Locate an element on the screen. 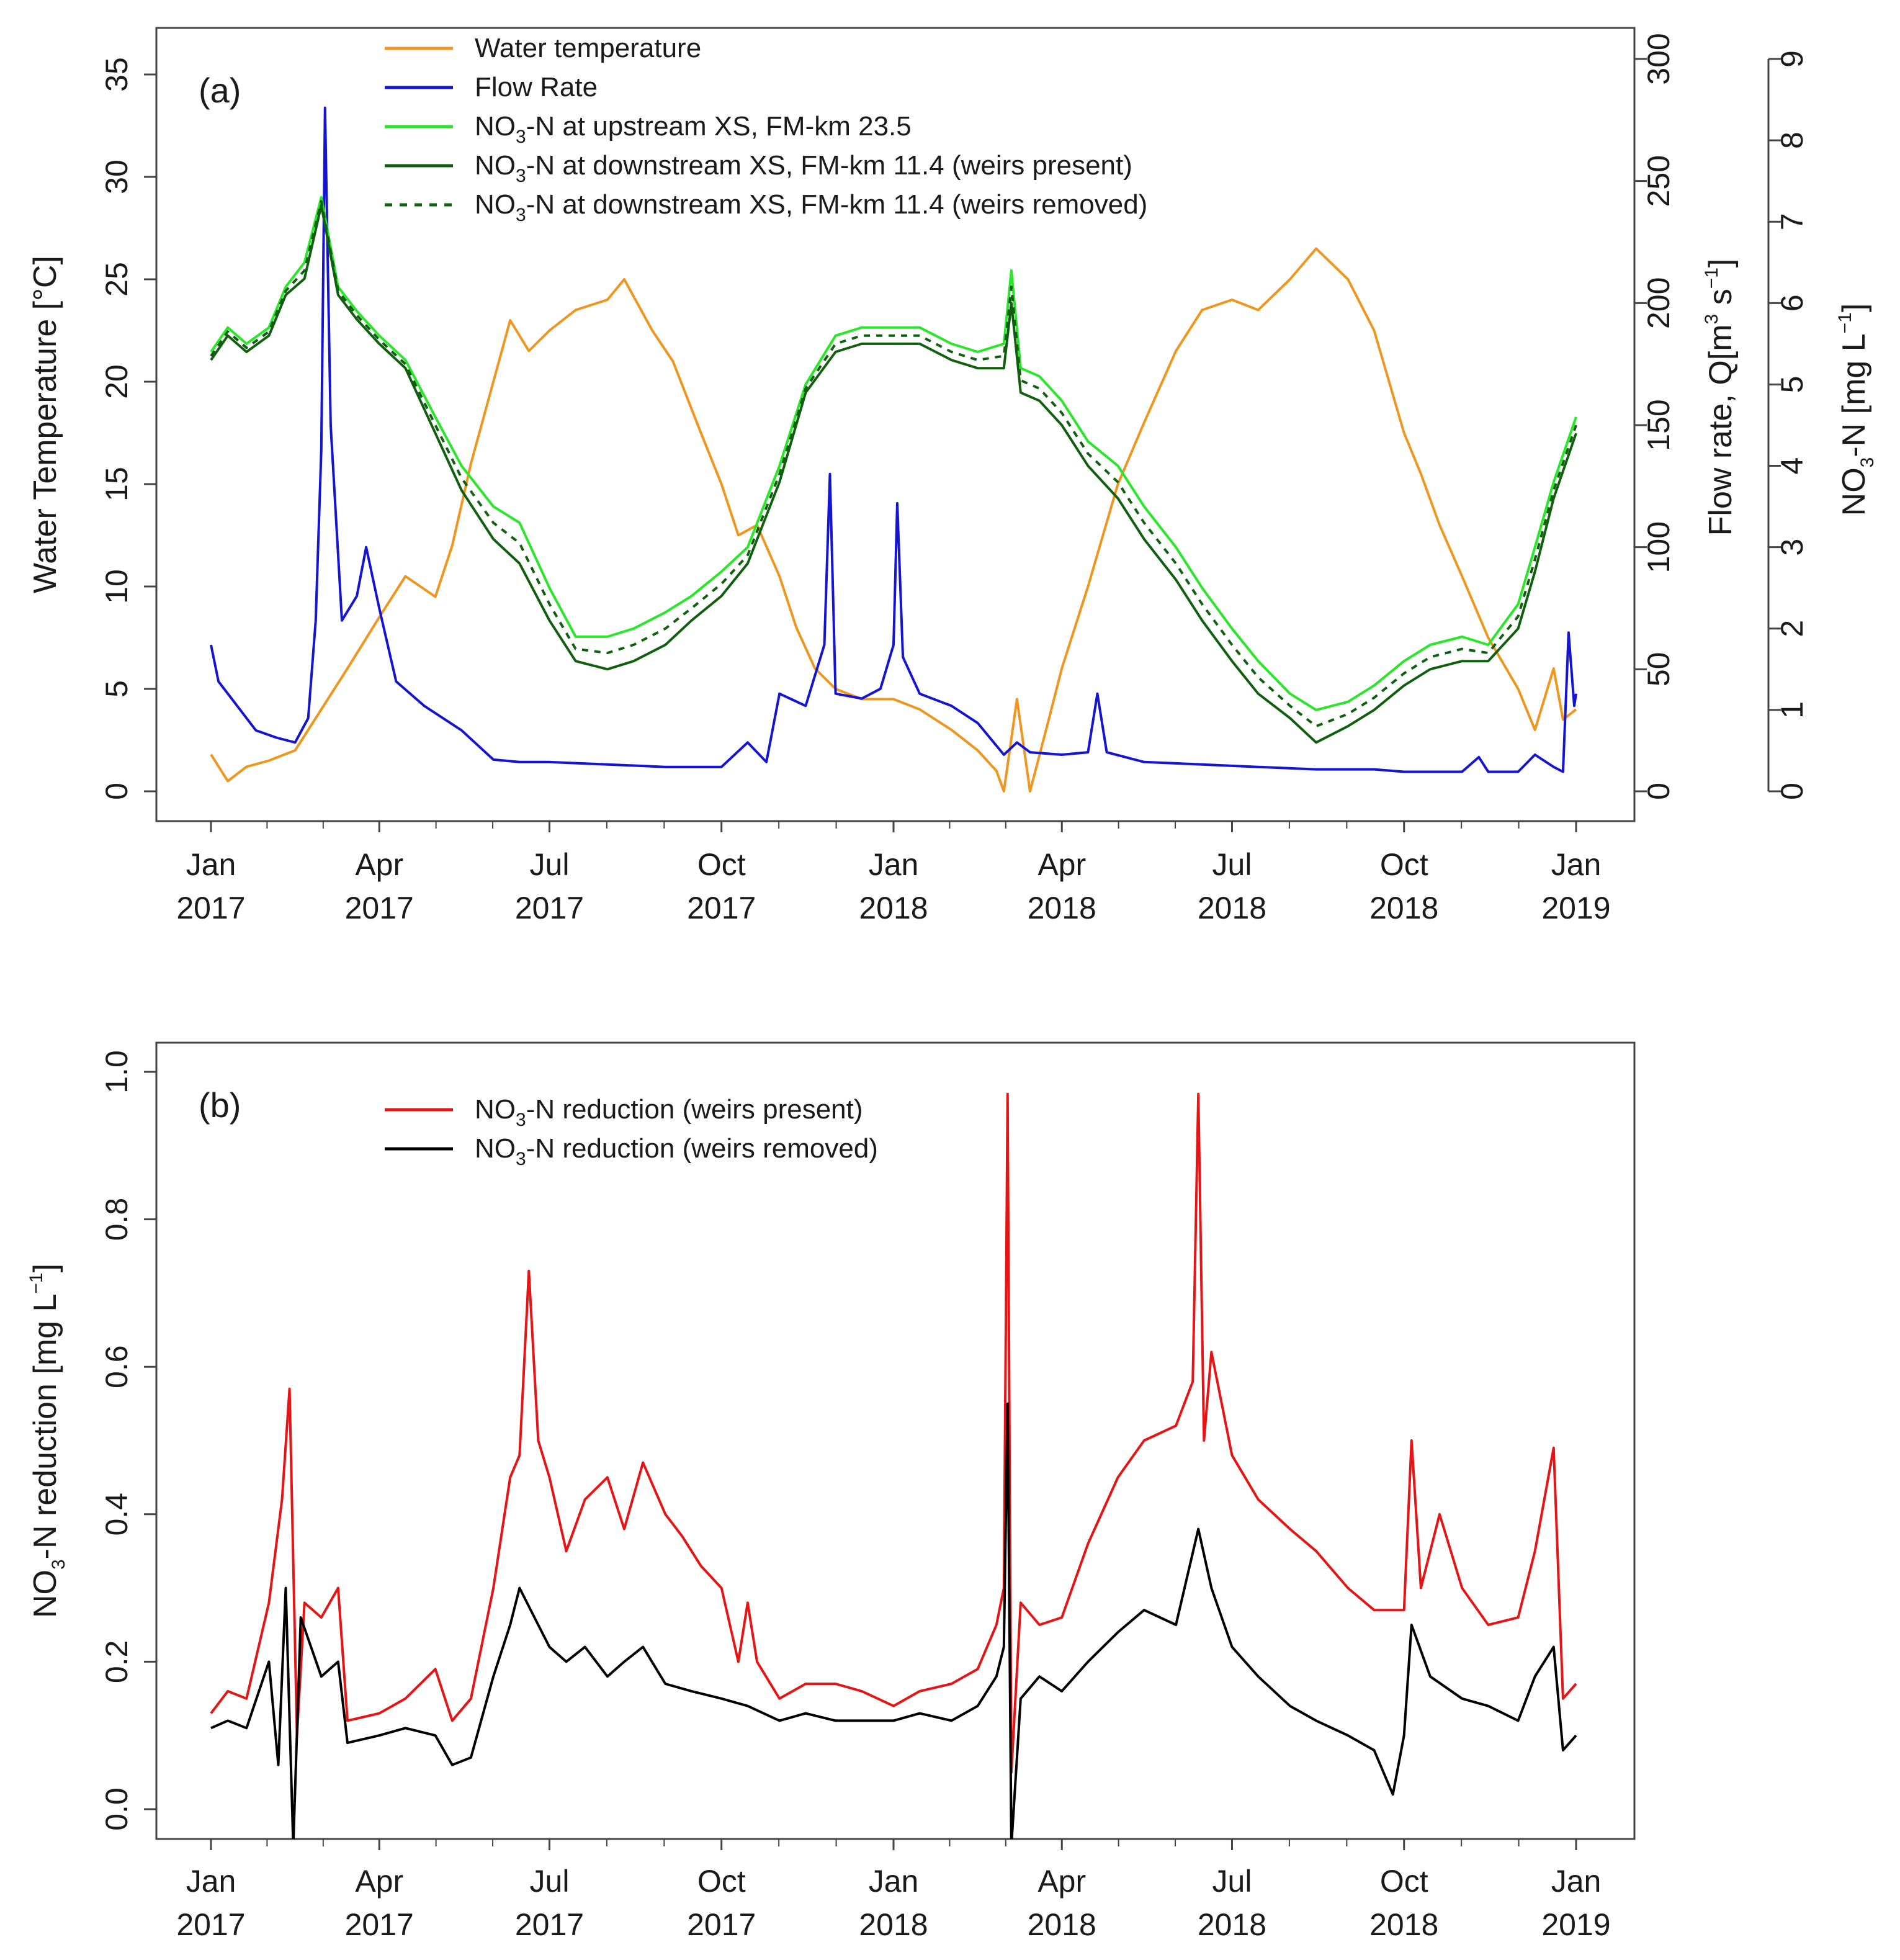 The image size is (1900, 1960). flow-tick-label: 150 is located at coordinates (1658, 425).